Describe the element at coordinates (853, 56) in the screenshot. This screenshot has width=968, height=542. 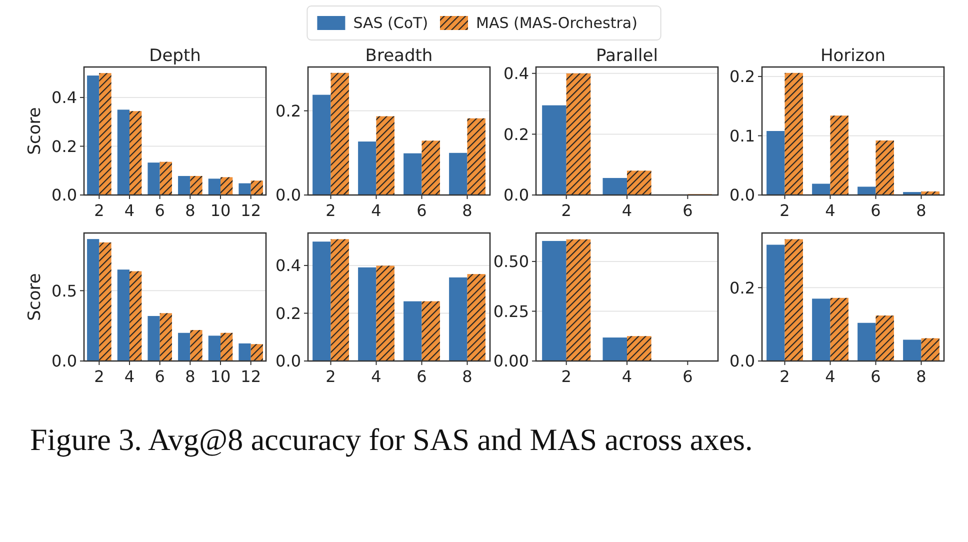
I see `chart-title: Horizon` at that location.